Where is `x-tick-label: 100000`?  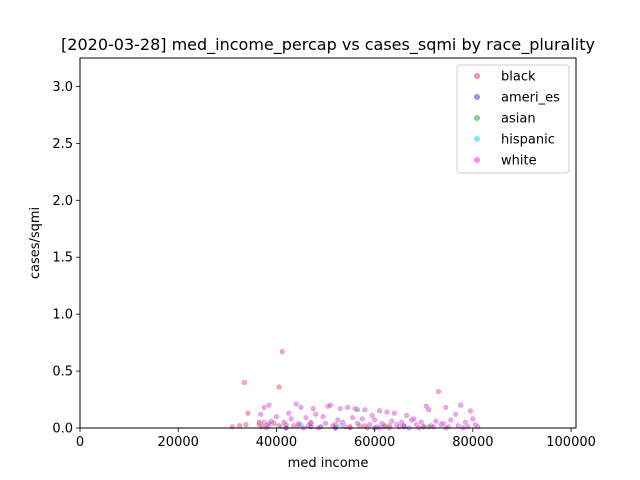 x-tick-label: 100000 is located at coordinates (571, 442).